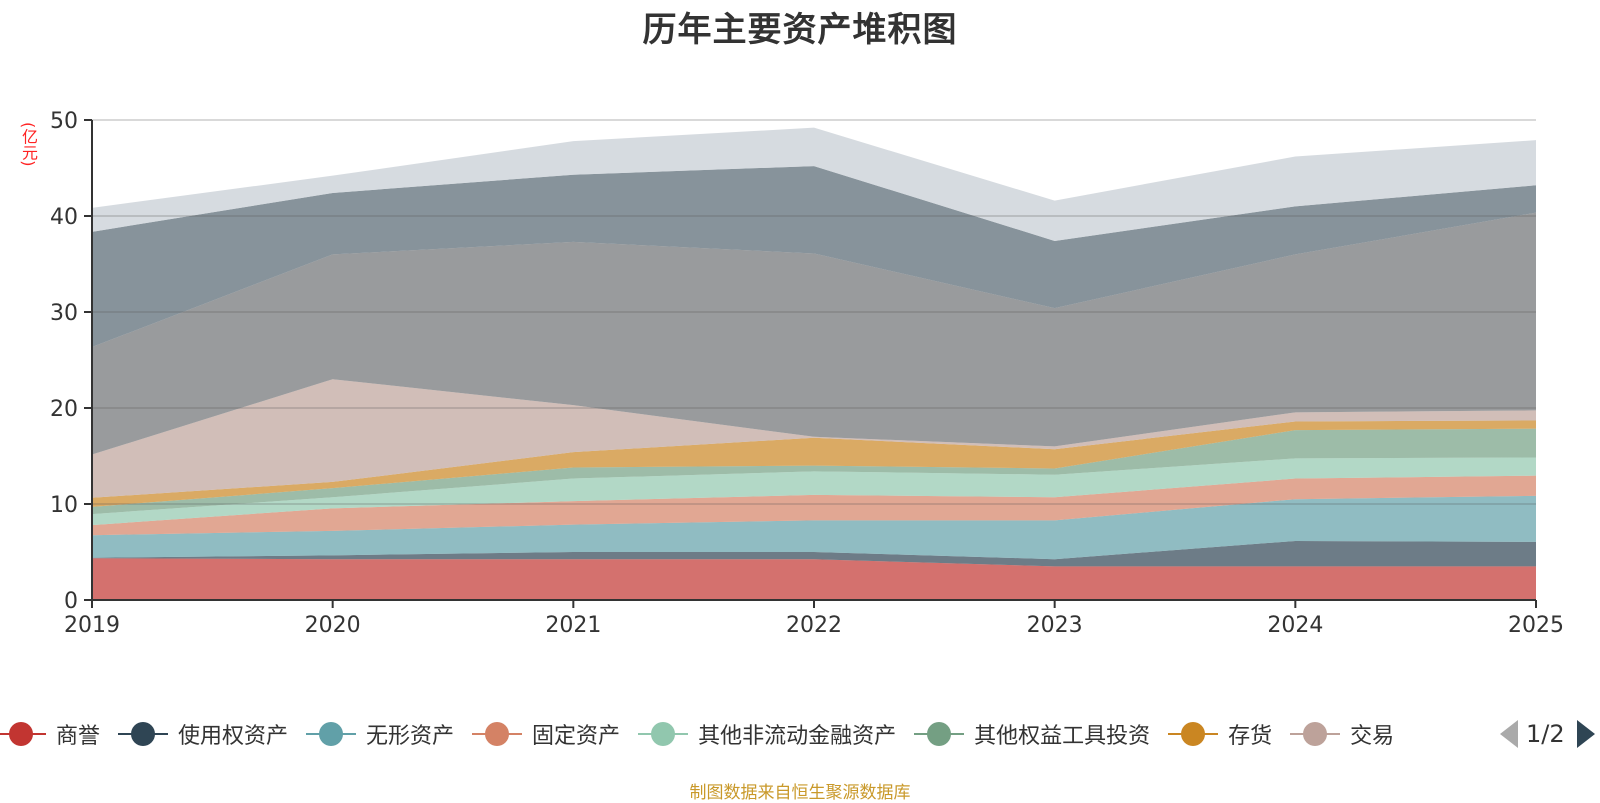  Describe the element at coordinates (1295, 625) in the screenshot. I see `x-tick-label: 2024` at that location.